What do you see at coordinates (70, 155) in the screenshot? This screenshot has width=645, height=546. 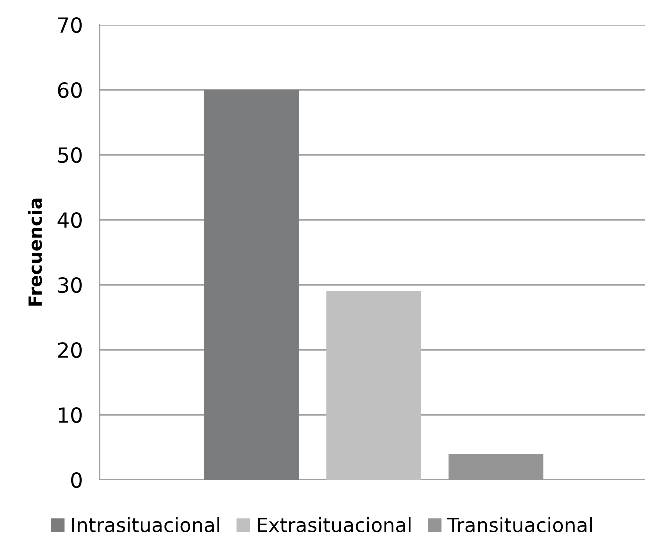 I see `y-tick-label: 50` at bounding box center [70, 155].